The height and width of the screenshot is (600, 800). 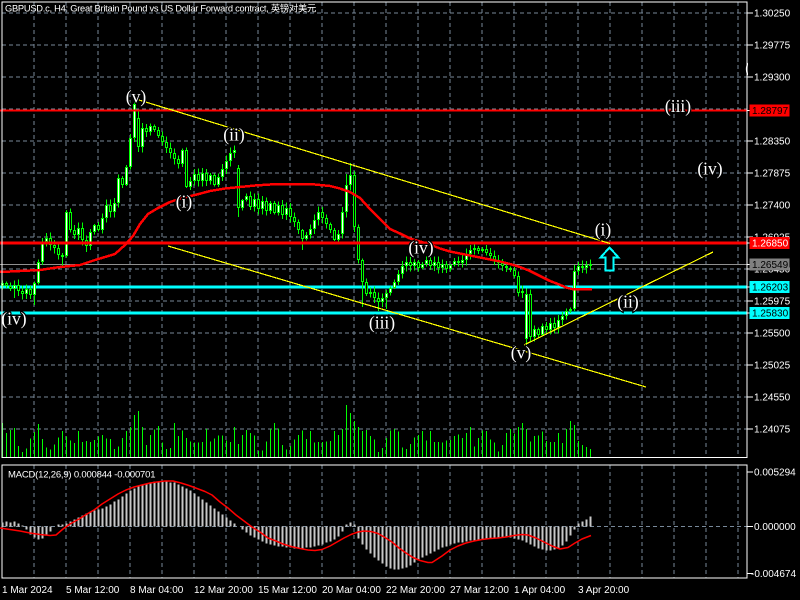 What do you see at coordinates (775, 472) in the screenshot?
I see `svg-text: 0.005294` at bounding box center [775, 472].